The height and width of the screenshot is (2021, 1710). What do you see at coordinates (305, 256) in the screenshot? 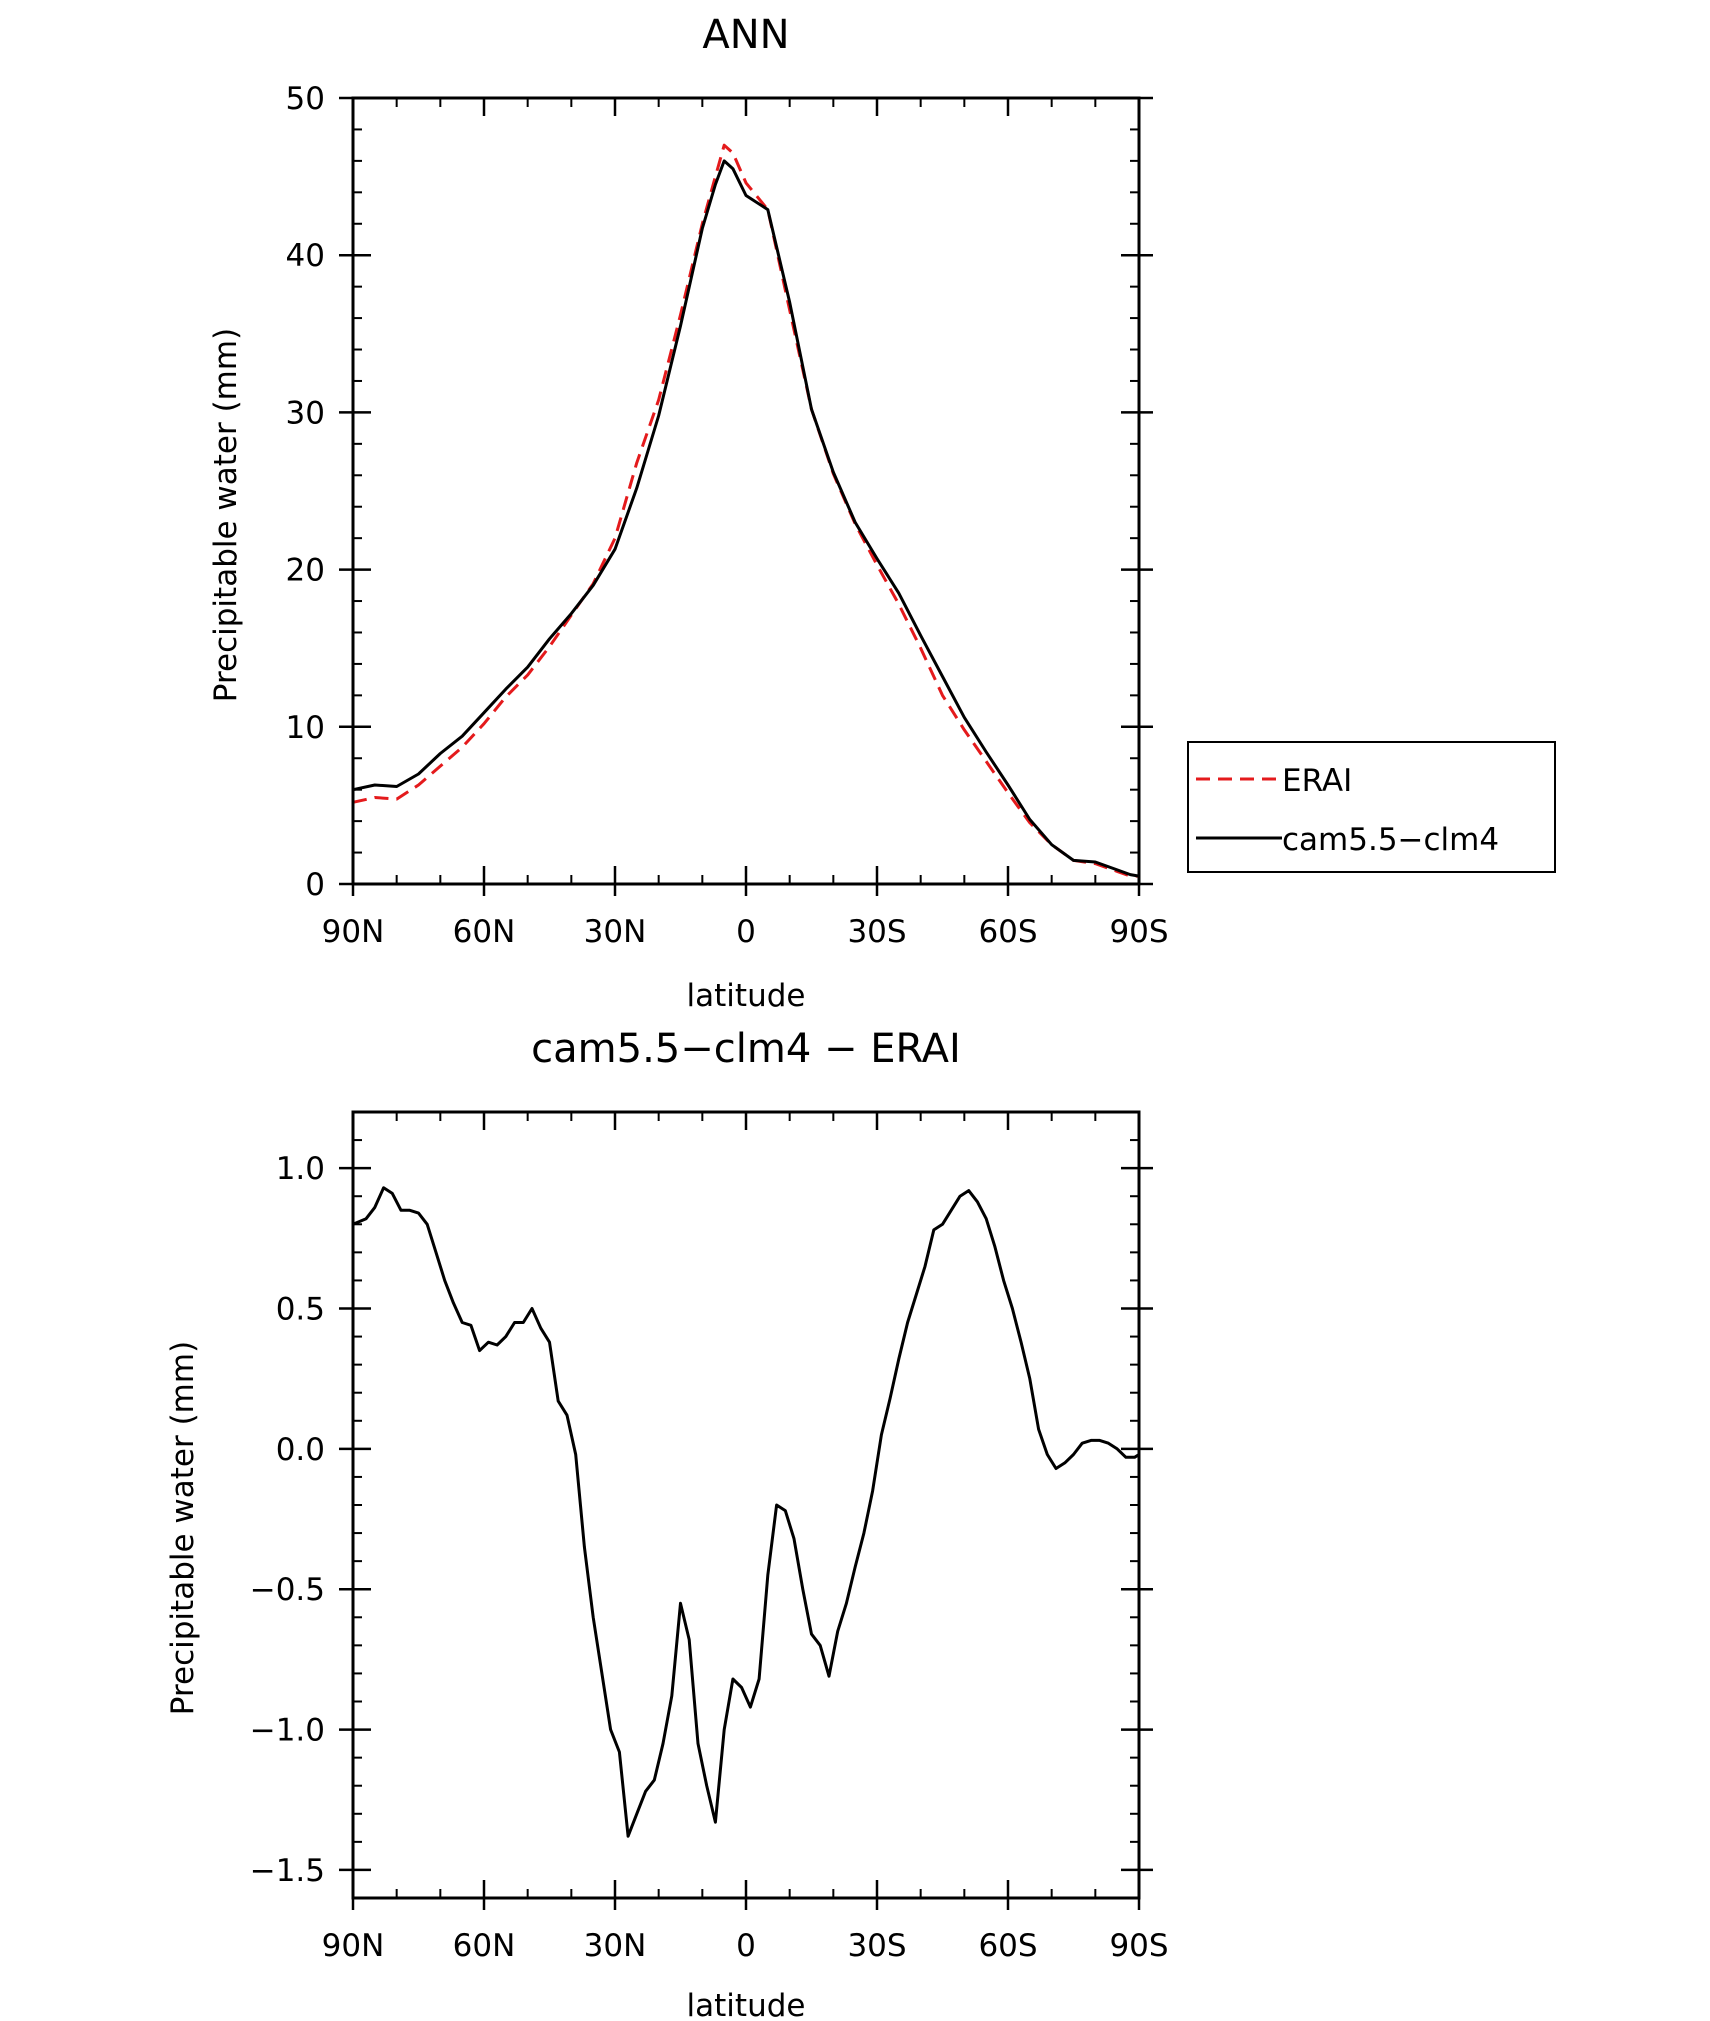
I see `y-tick-label: 40` at bounding box center [305, 256].